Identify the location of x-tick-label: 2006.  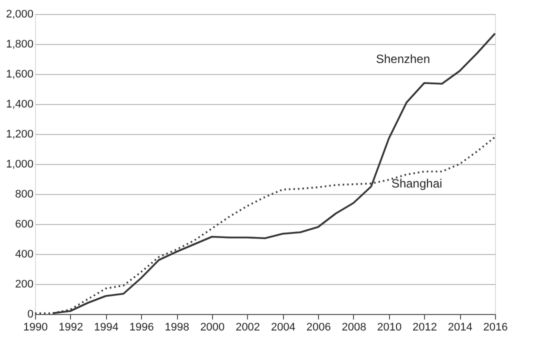
(318, 328).